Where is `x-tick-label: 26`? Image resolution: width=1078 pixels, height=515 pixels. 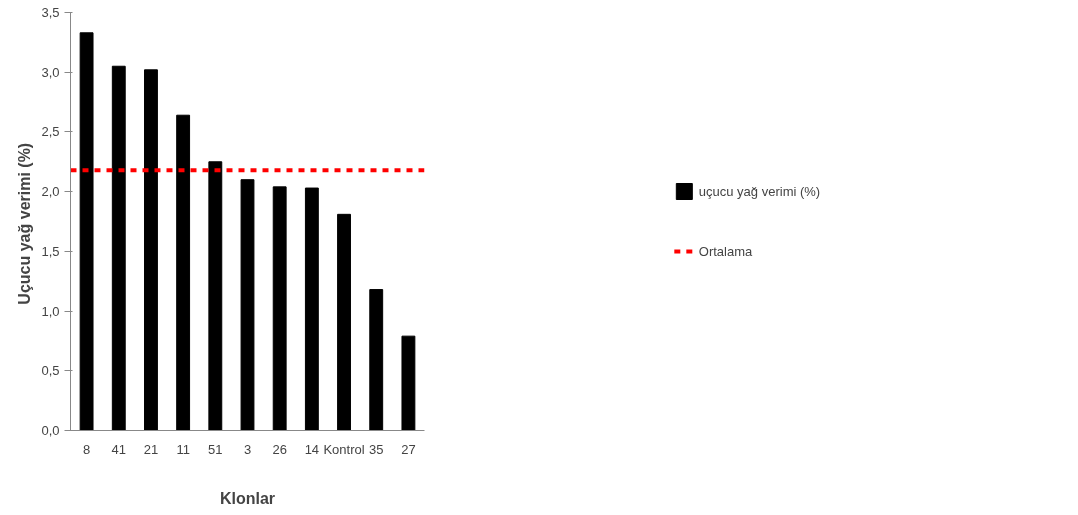
x-tick-label: 26 is located at coordinates (279, 449).